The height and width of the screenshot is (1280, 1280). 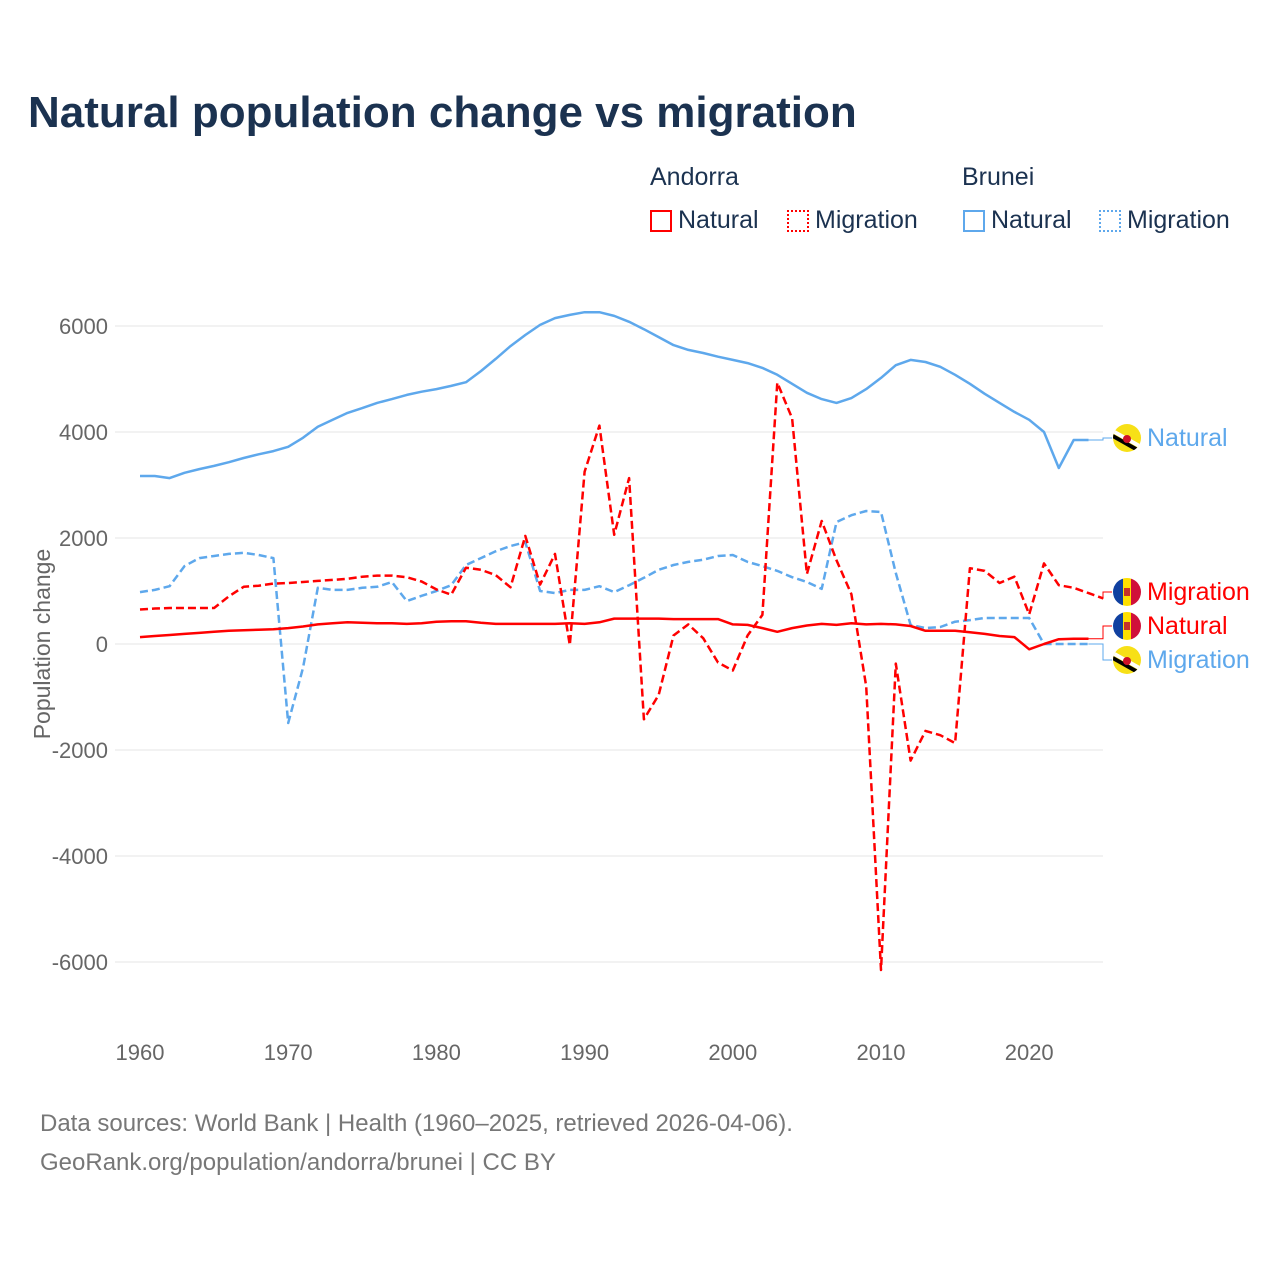 What do you see at coordinates (42, 644) in the screenshot?
I see `y-axis-label: Population change` at bounding box center [42, 644].